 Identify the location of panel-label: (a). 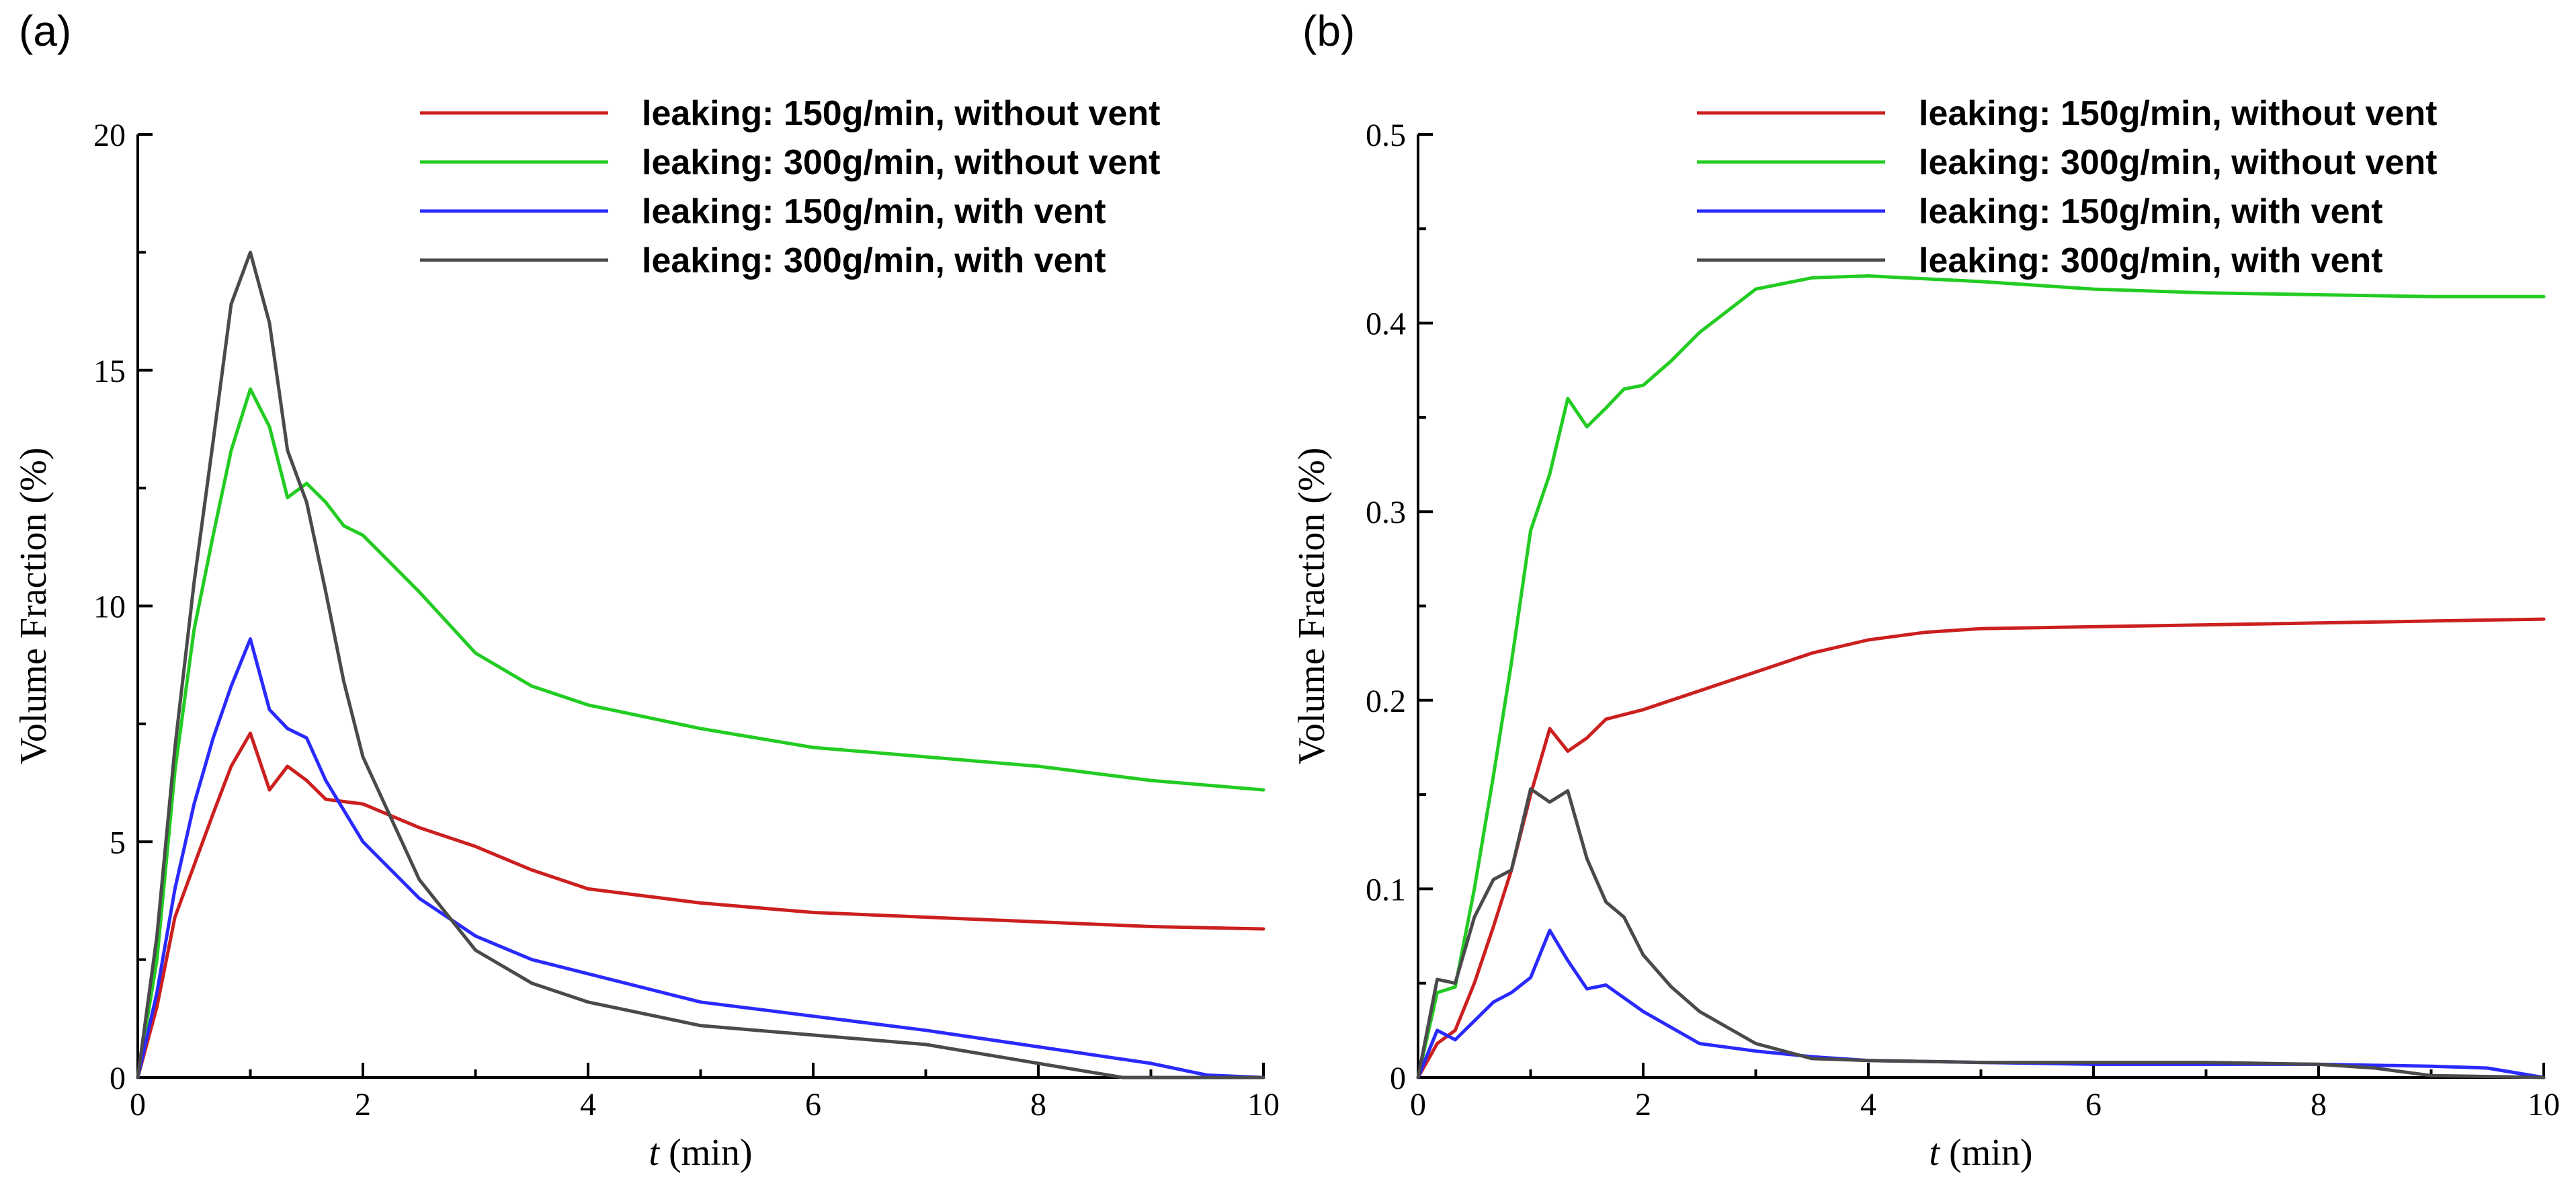
(45, 31).